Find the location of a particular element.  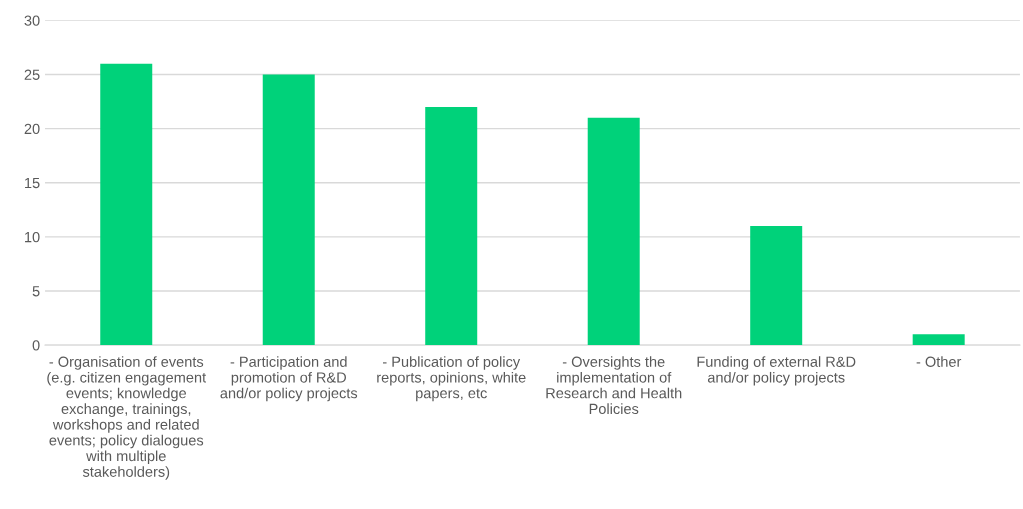

y-tick-label: 10 is located at coordinates (32, 237).